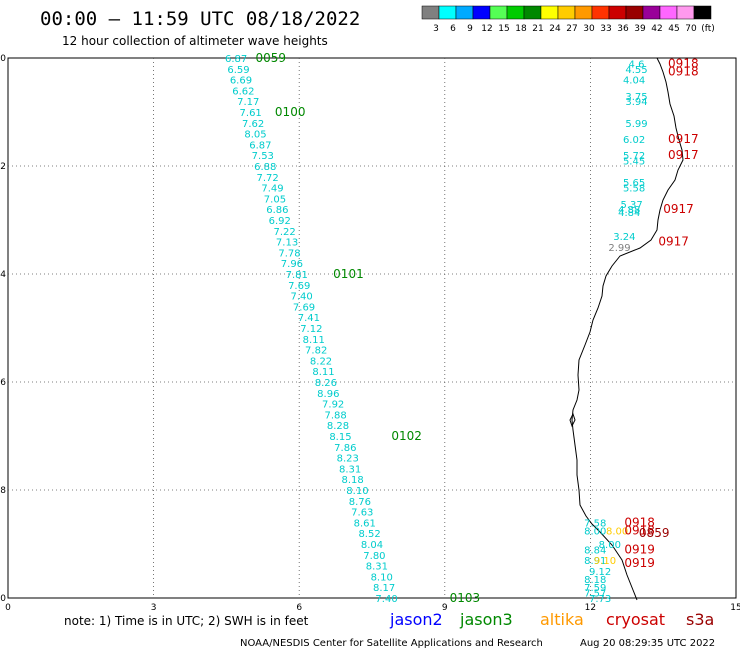 The image size is (740, 654). Describe the element at coordinates (241, 81) in the screenshot. I see `swh-value-label: 6.69` at that location.